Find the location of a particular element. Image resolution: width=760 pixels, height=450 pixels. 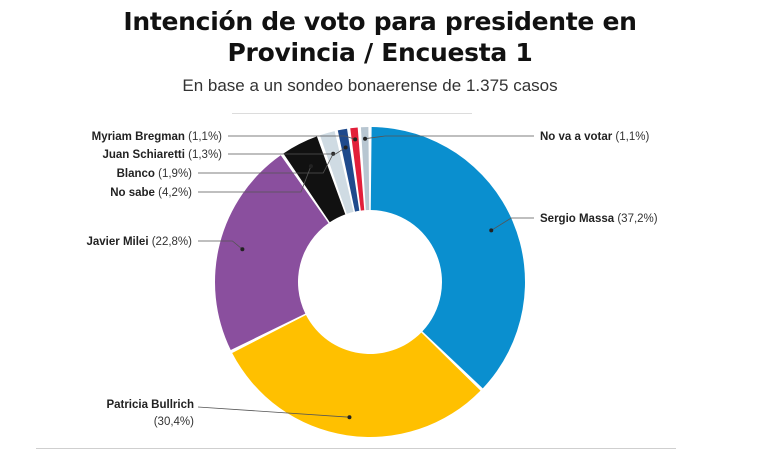

label-javier-milei: Javier Milei (22,8%) is located at coordinates (140, 242).